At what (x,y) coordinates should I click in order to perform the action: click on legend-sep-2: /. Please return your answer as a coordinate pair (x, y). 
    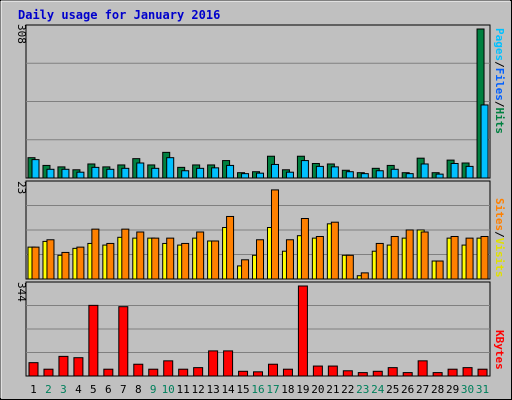
    Looking at the image, I should click on (499, 104).